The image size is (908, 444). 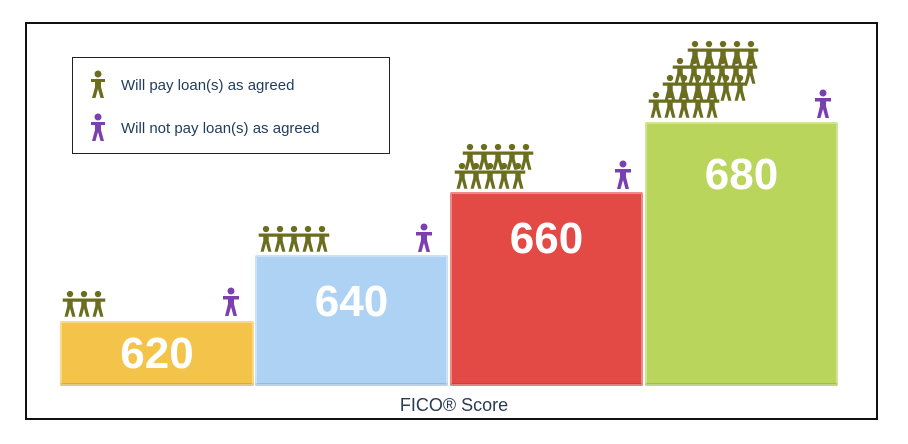 What do you see at coordinates (741, 174) in the screenshot?
I see `score-label-680: 680` at bounding box center [741, 174].